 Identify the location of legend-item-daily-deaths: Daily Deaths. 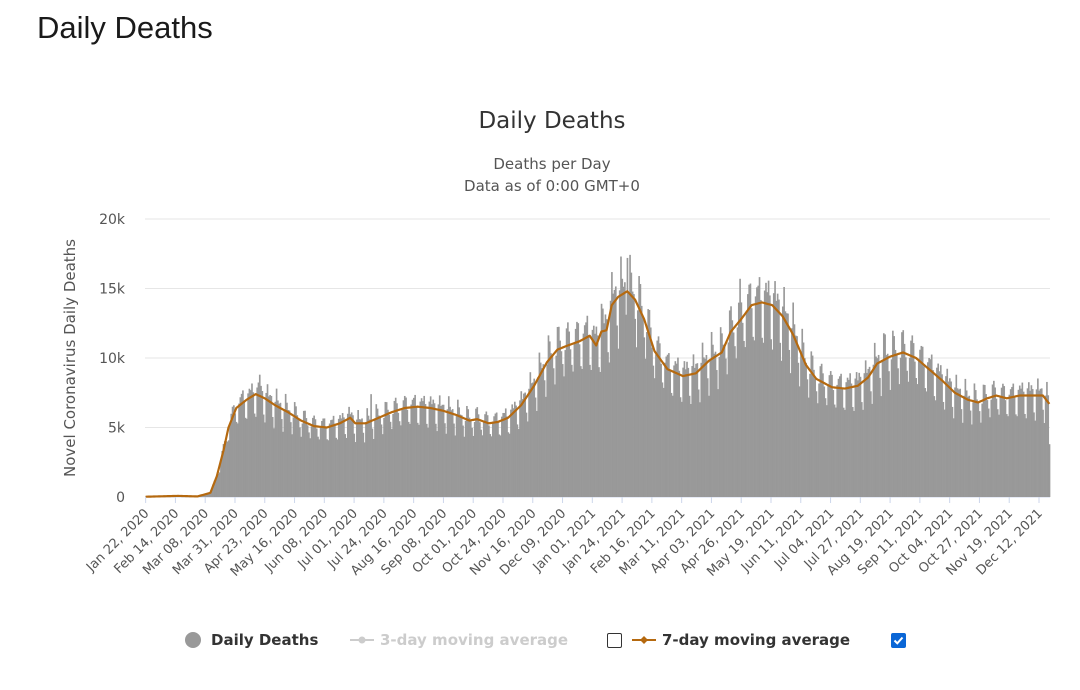
(251, 640).